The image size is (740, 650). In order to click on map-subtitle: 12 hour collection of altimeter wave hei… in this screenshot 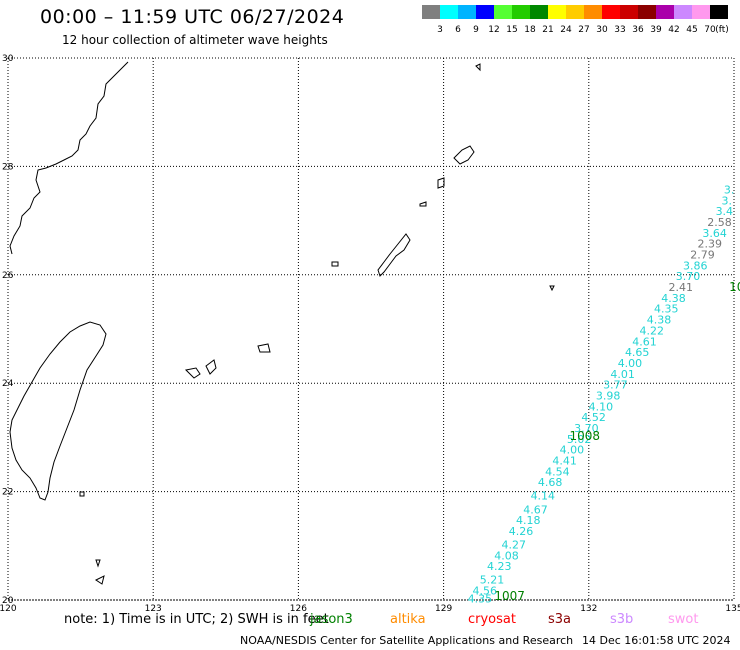, I will do `click(195, 40)`.